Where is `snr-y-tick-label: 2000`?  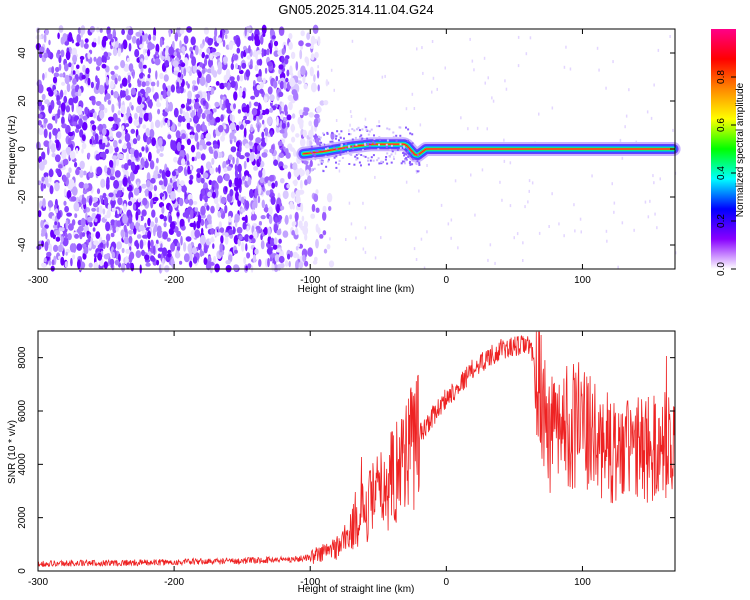
snr-y-tick-label: 2000 is located at coordinates (22, 517).